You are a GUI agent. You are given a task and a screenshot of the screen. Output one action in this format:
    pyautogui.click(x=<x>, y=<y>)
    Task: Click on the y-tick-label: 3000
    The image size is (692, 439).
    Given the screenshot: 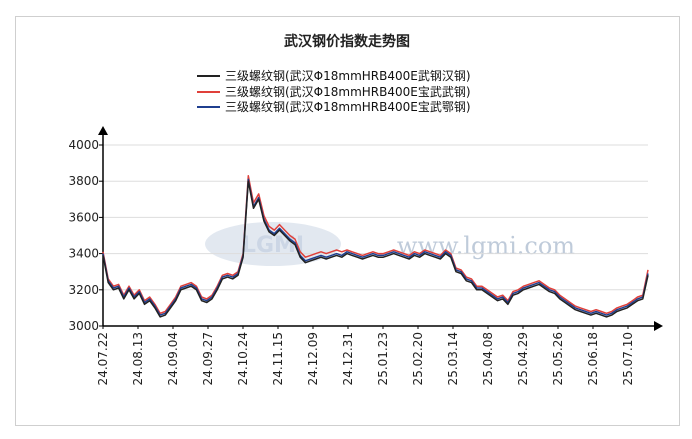 What is the action you would take?
    pyautogui.click(x=83, y=326)
    